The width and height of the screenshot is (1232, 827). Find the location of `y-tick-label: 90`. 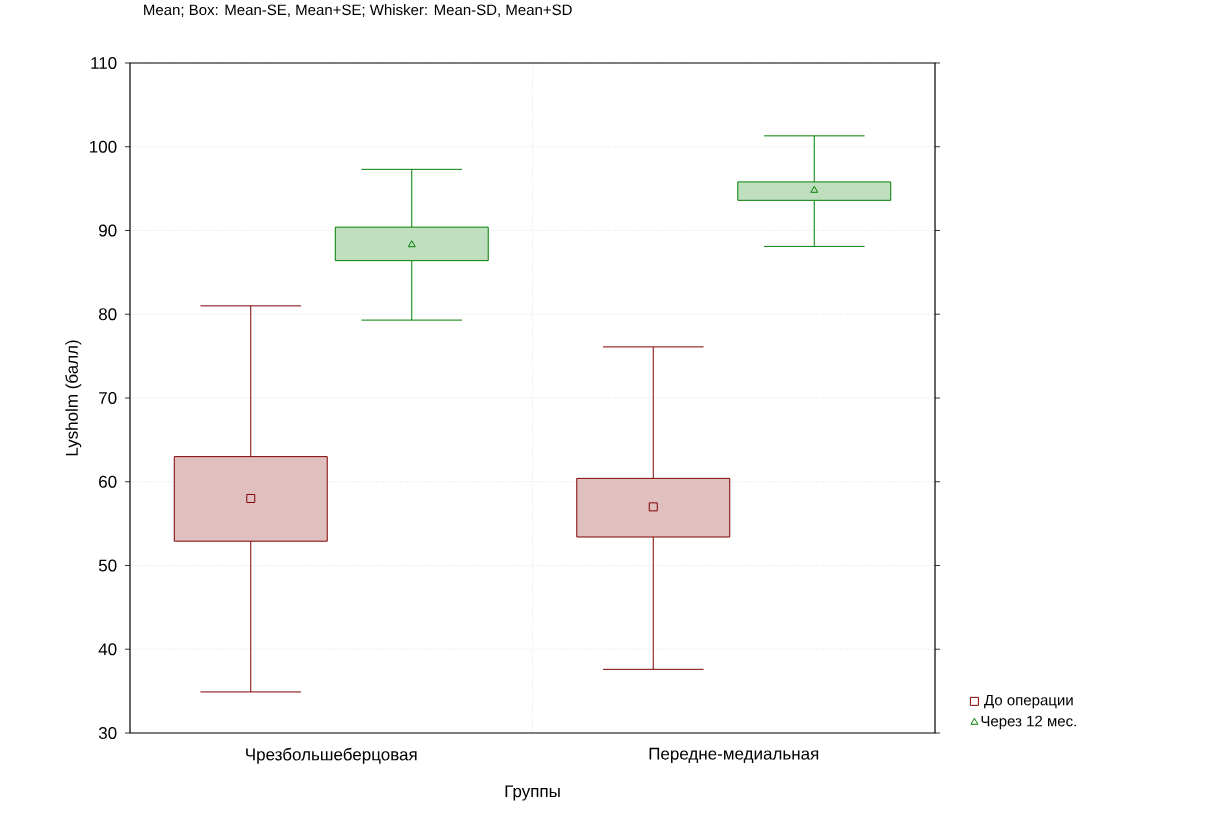

y-tick-label: 90 is located at coordinates (108, 230).